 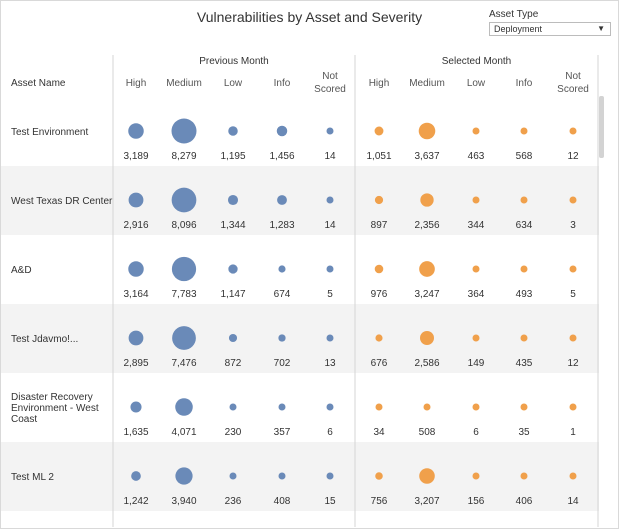 What do you see at coordinates (330, 225) in the screenshot?
I see `value-label: 14` at bounding box center [330, 225].